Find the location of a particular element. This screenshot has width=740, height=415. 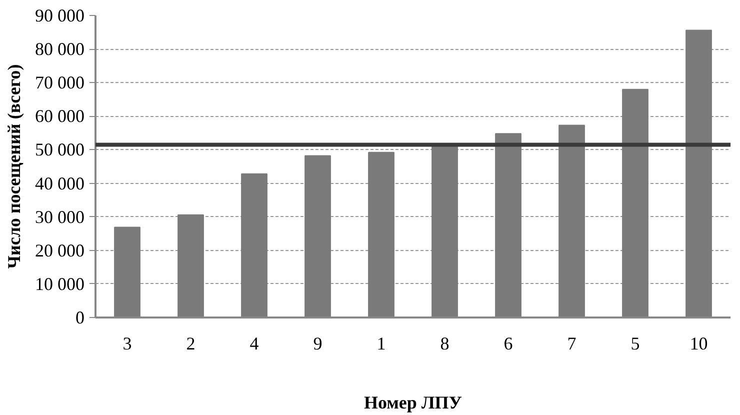

x-tick-label: 8 is located at coordinates (445, 344).